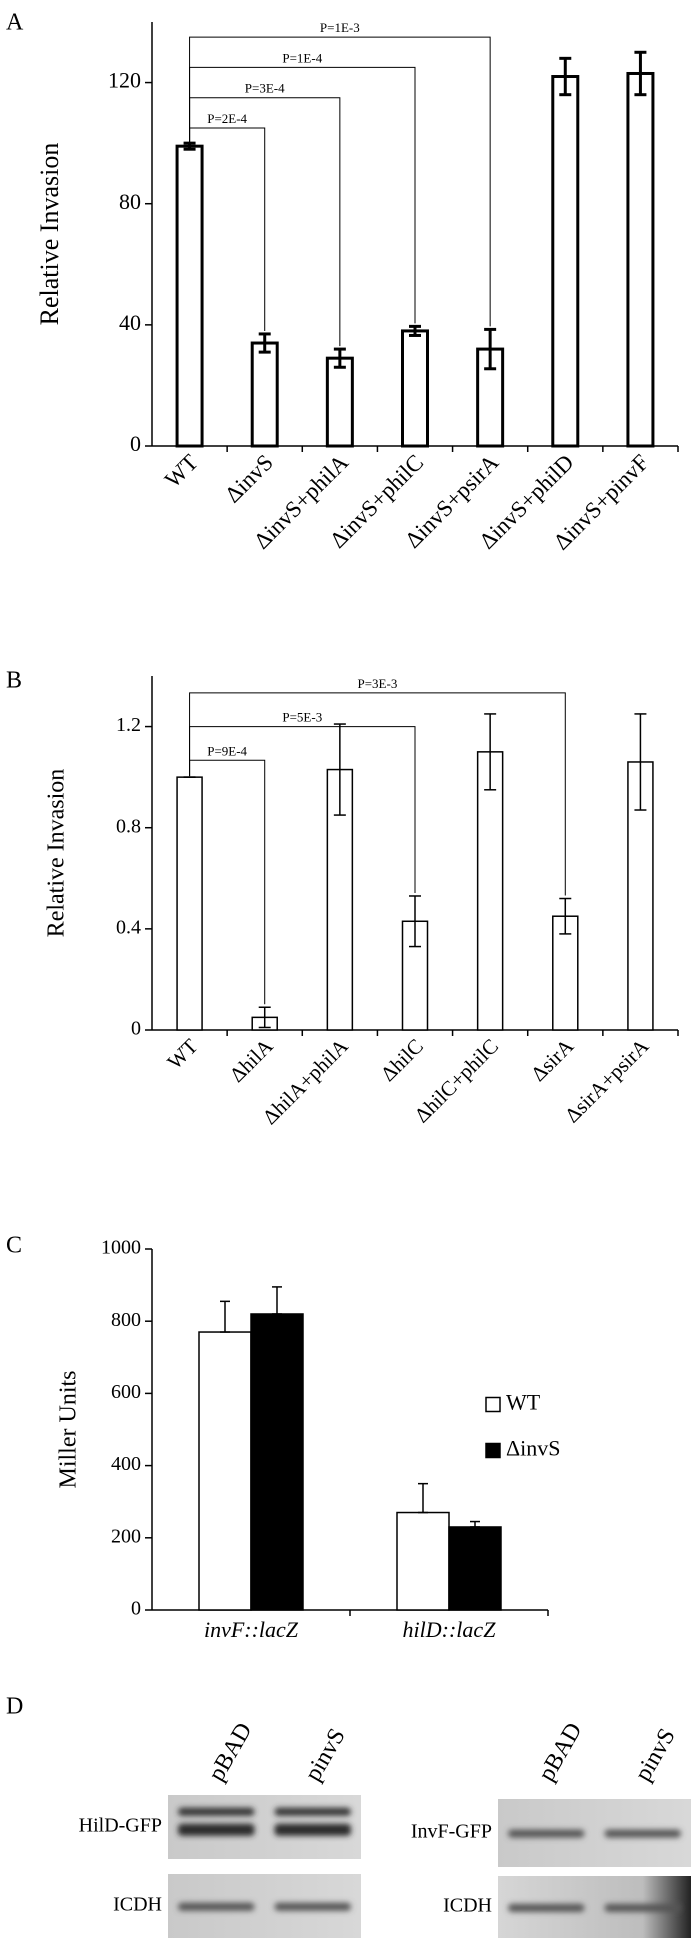 This screenshot has height=1957, width=700. Describe the element at coordinates (126, 1536) in the screenshot. I see `y-tick-label: 200` at that location.